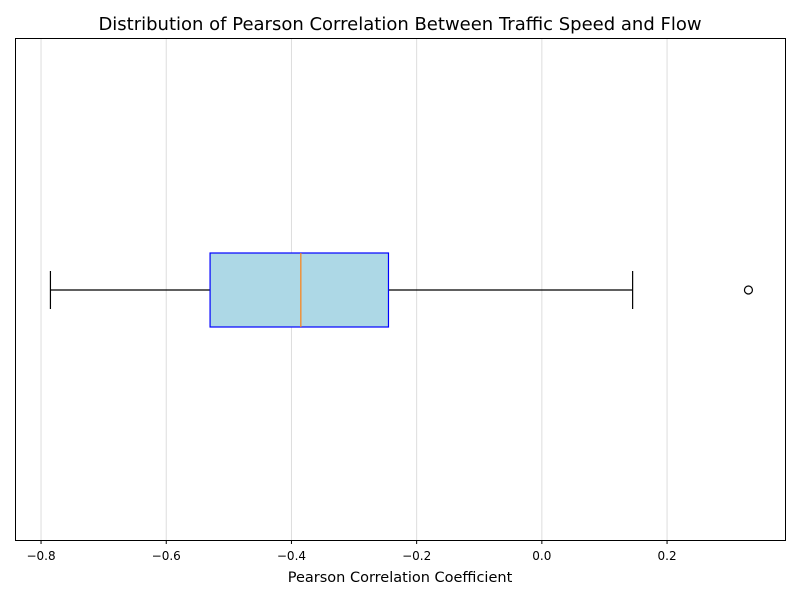 Image resolution: width=800 pixels, height=600 pixels. What do you see at coordinates (541, 556) in the screenshot?
I see `x-tick-label: 0.0` at bounding box center [541, 556].